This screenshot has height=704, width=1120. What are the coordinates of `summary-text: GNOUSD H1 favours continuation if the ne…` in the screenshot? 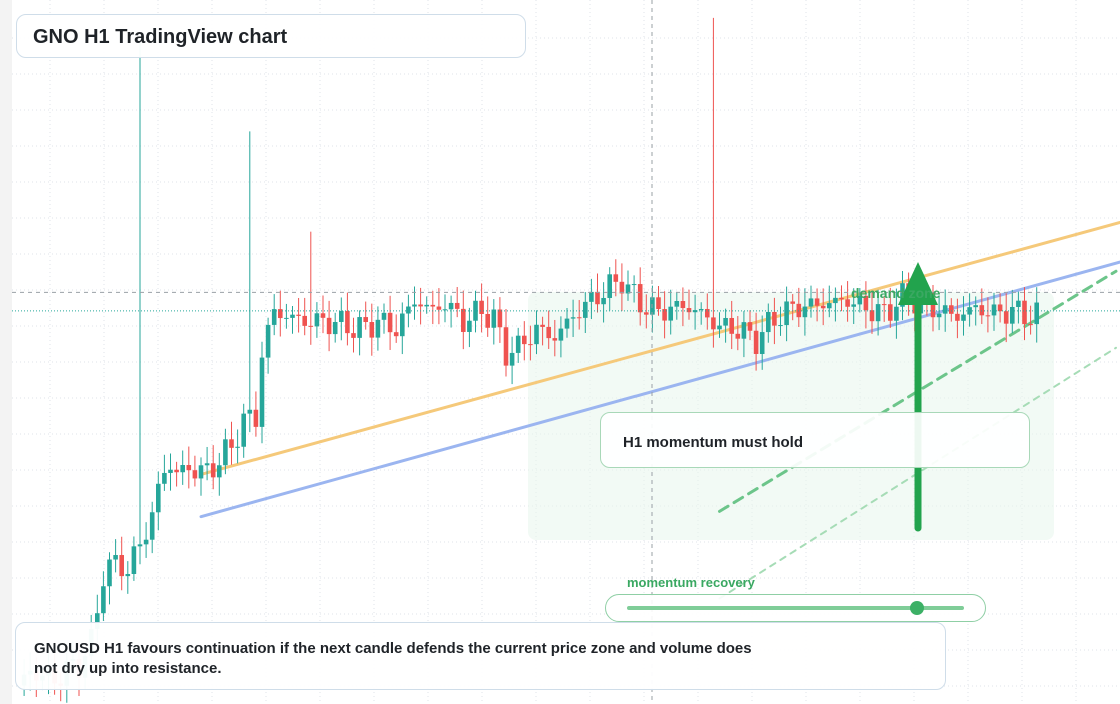 It's located at (393, 658).